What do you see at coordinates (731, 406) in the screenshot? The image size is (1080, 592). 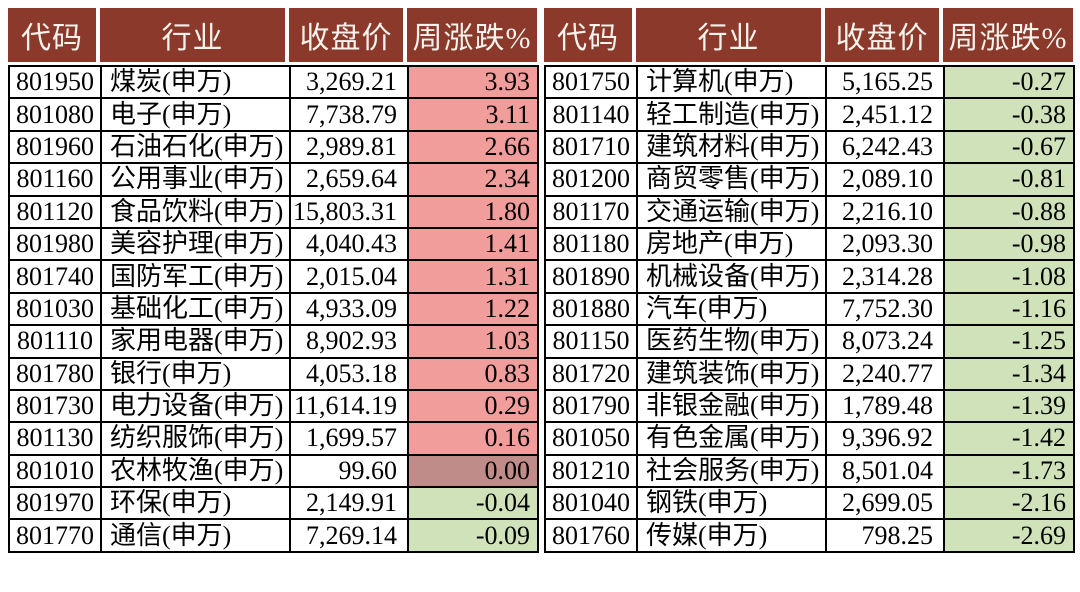 I see `industry-cell: 非银金融(申万)` at bounding box center [731, 406].